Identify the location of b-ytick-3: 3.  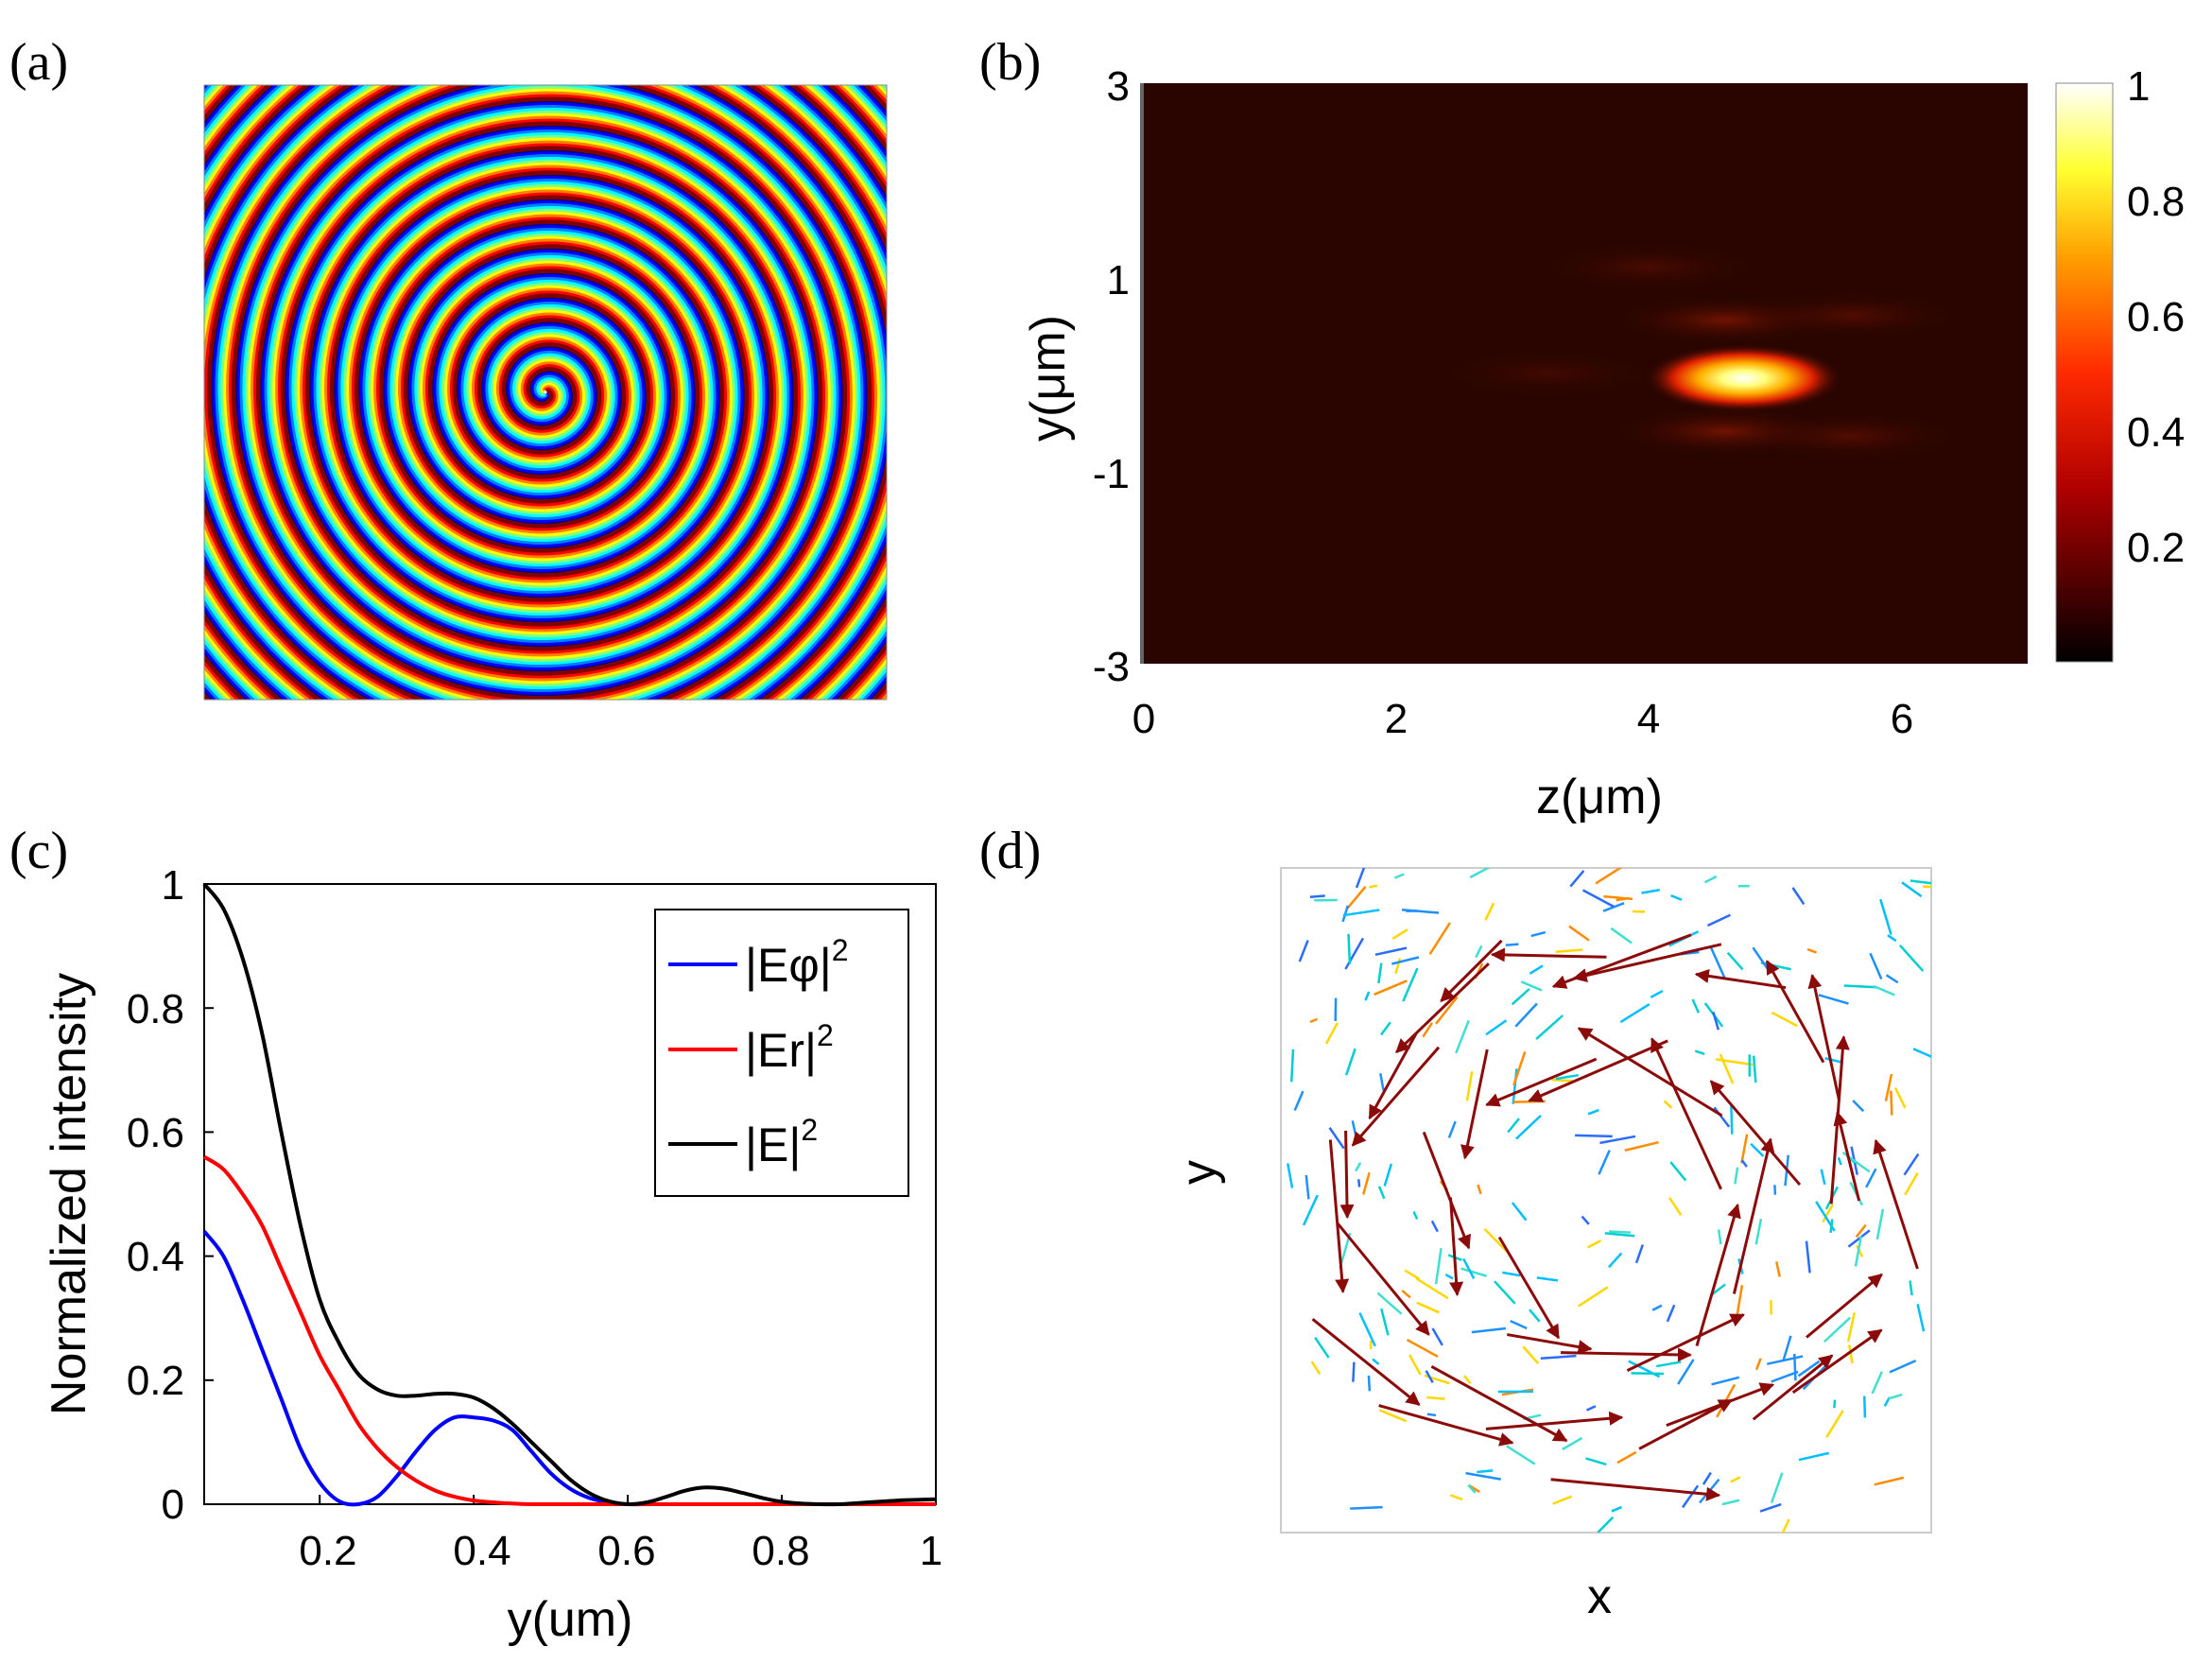
(1118, 86).